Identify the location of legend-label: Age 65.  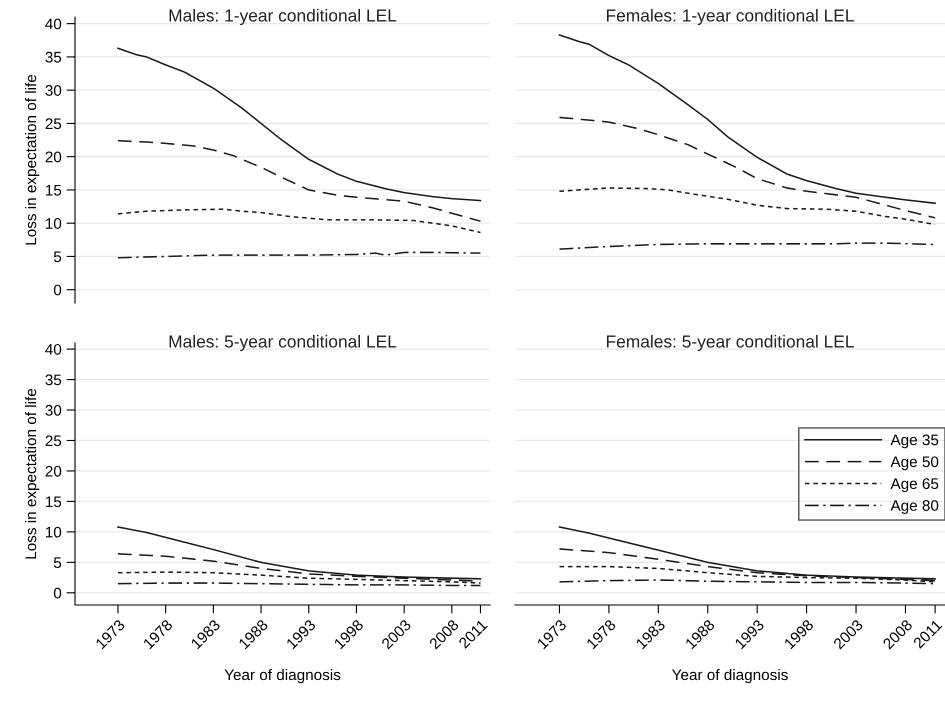
(914, 485).